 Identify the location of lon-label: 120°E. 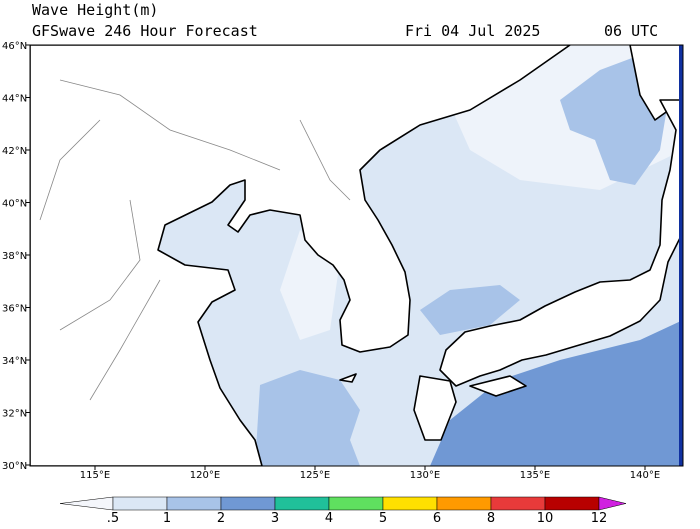
(205, 475).